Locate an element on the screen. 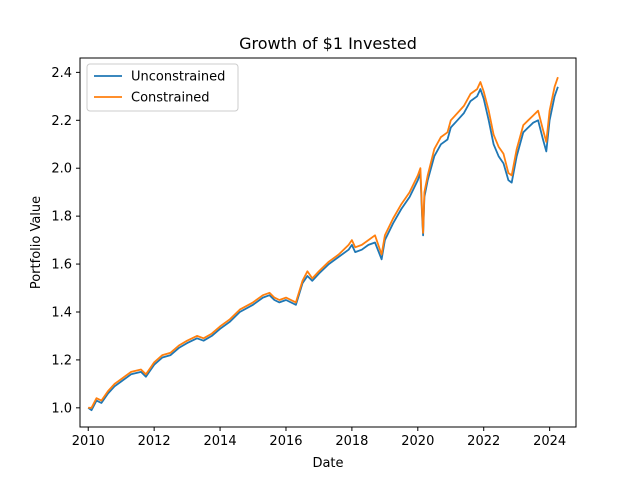  y-tick-label: 1.0 is located at coordinates (61, 408).